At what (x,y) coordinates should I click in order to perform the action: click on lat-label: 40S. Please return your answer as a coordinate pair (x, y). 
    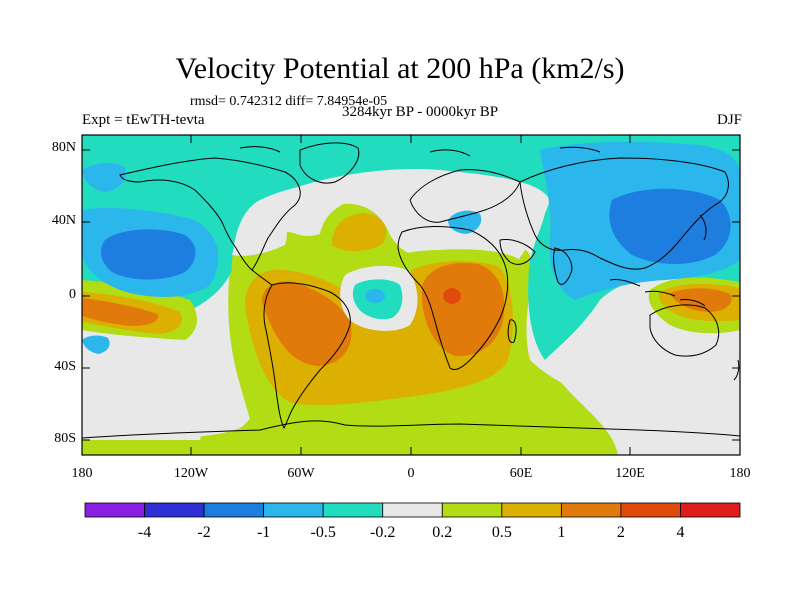
    Looking at the image, I should click on (65, 366).